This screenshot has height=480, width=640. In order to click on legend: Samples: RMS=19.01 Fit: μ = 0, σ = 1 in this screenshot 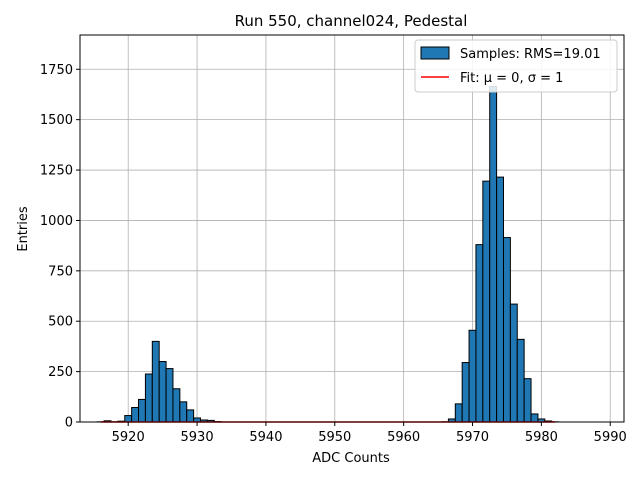, I will do `click(516, 66)`.